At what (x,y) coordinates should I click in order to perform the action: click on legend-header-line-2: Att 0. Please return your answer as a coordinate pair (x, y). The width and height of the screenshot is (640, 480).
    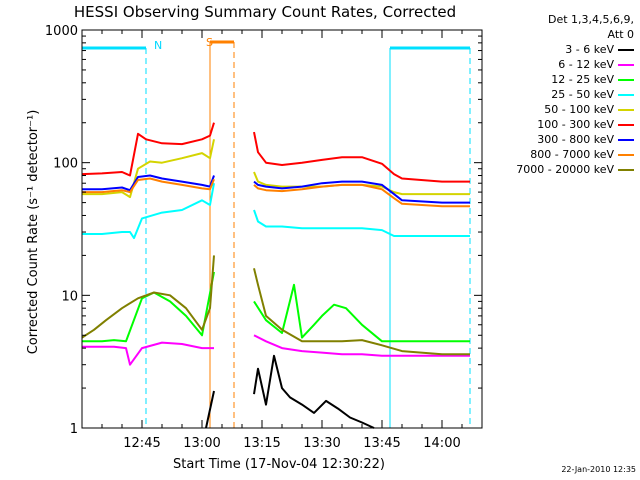
    Looking at the image, I should click on (620, 34).